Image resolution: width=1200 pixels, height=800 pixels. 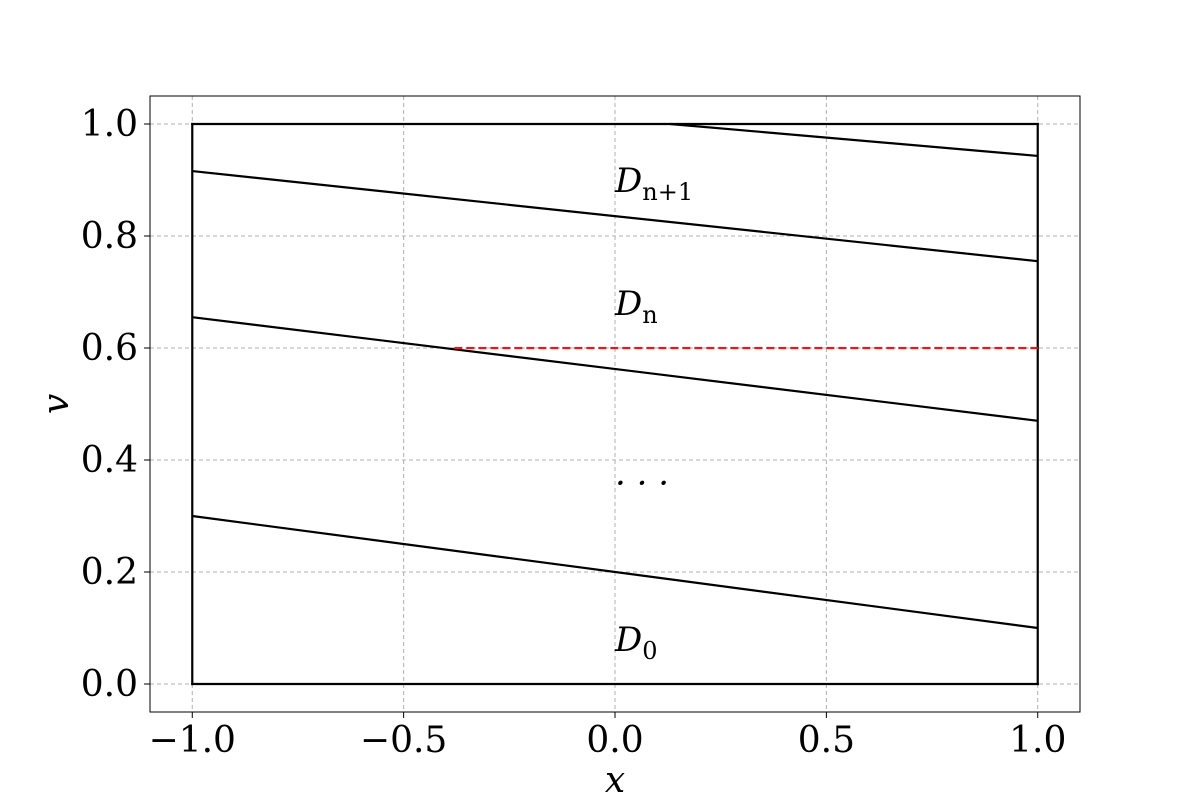 I want to click on region-label-1: Dn, so click(x=636, y=306).